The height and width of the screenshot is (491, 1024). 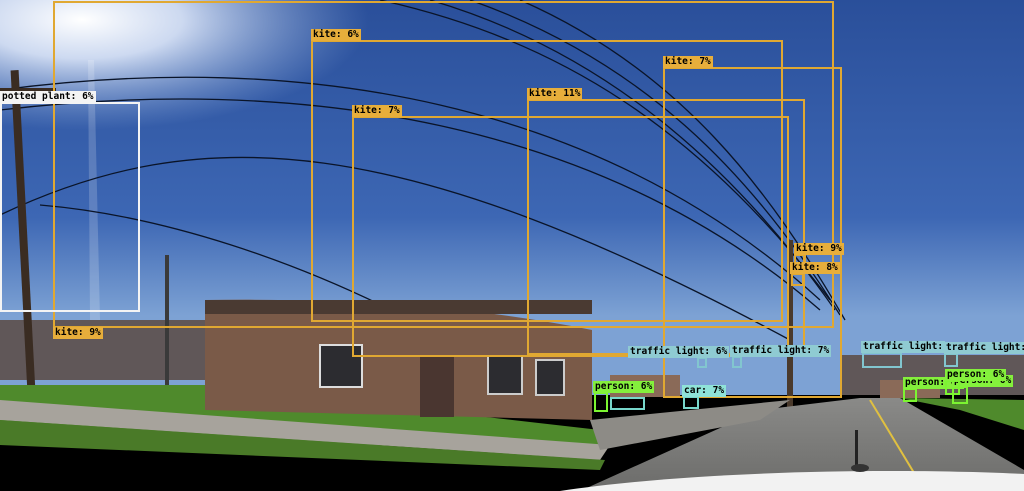 I want to click on antenna-base, so click(x=860, y=468).